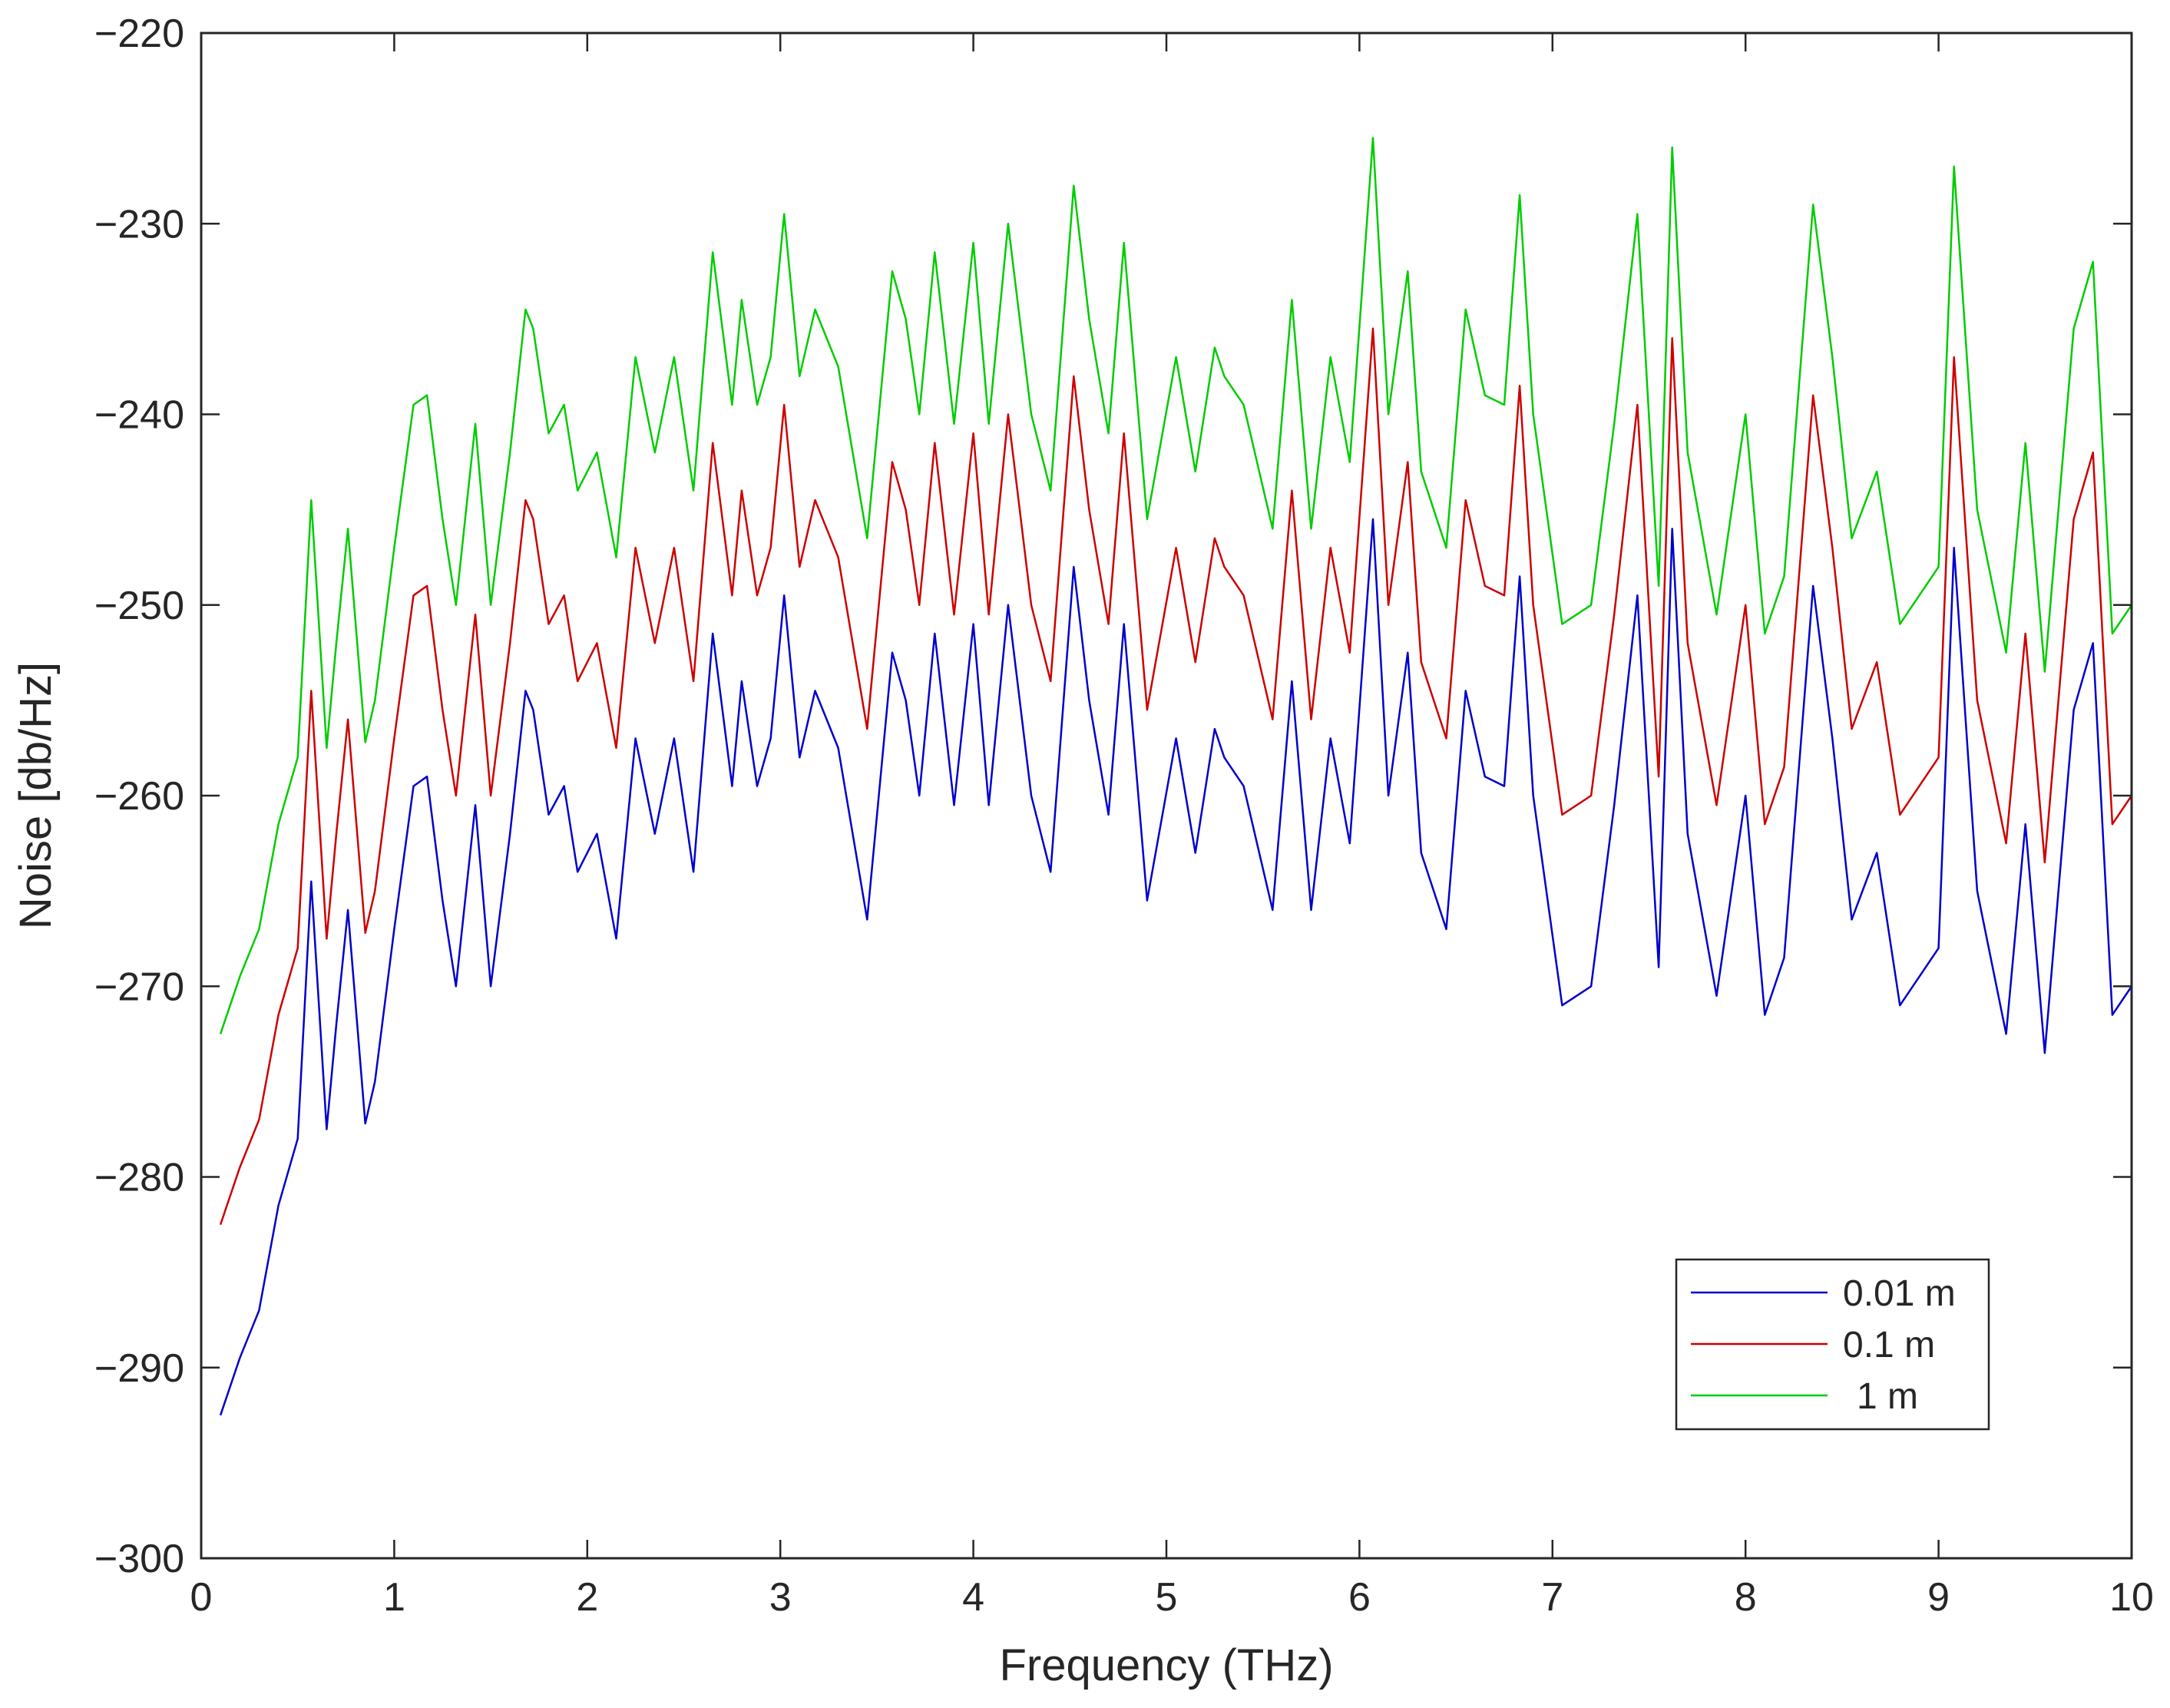 This screenshot has width=2170, height=1708. I want to click on y-tick-label: −290, so click(139, 1368).